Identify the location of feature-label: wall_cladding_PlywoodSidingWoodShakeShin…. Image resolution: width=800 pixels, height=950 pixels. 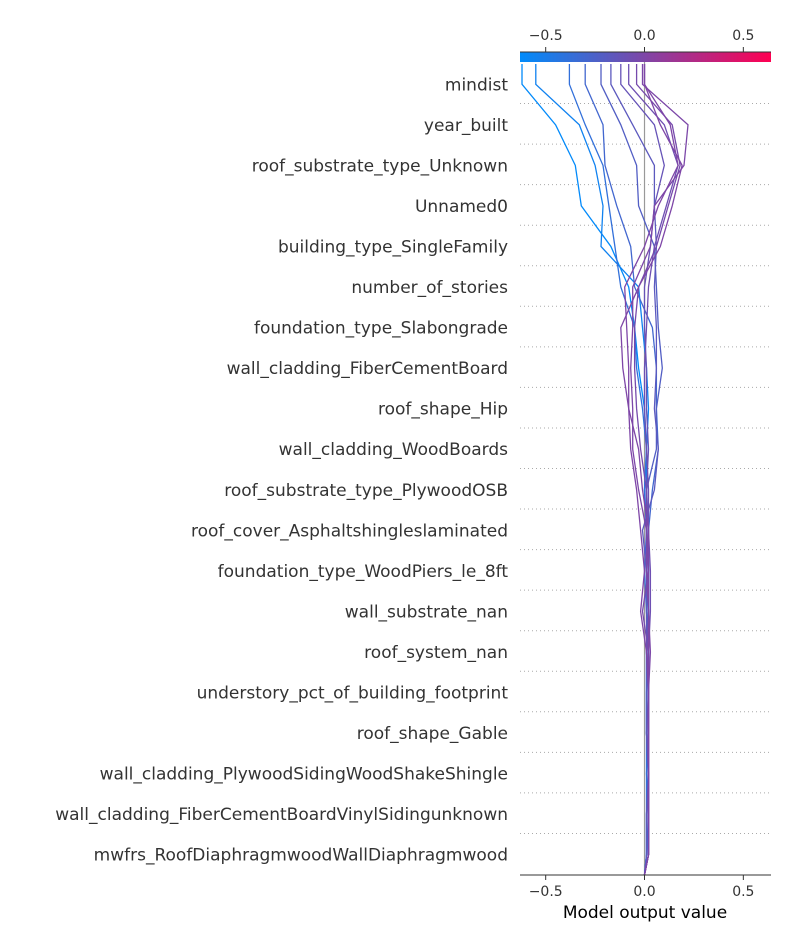
(304, 775).